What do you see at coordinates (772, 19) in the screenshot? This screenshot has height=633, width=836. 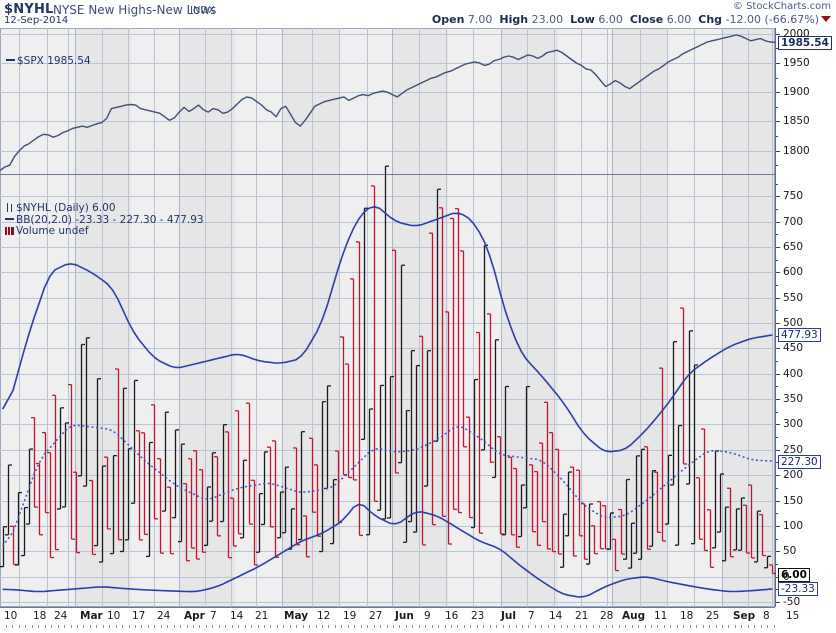 I see `chg-value: -12.00 (-66.67%)` at bounding box center [772, 19].